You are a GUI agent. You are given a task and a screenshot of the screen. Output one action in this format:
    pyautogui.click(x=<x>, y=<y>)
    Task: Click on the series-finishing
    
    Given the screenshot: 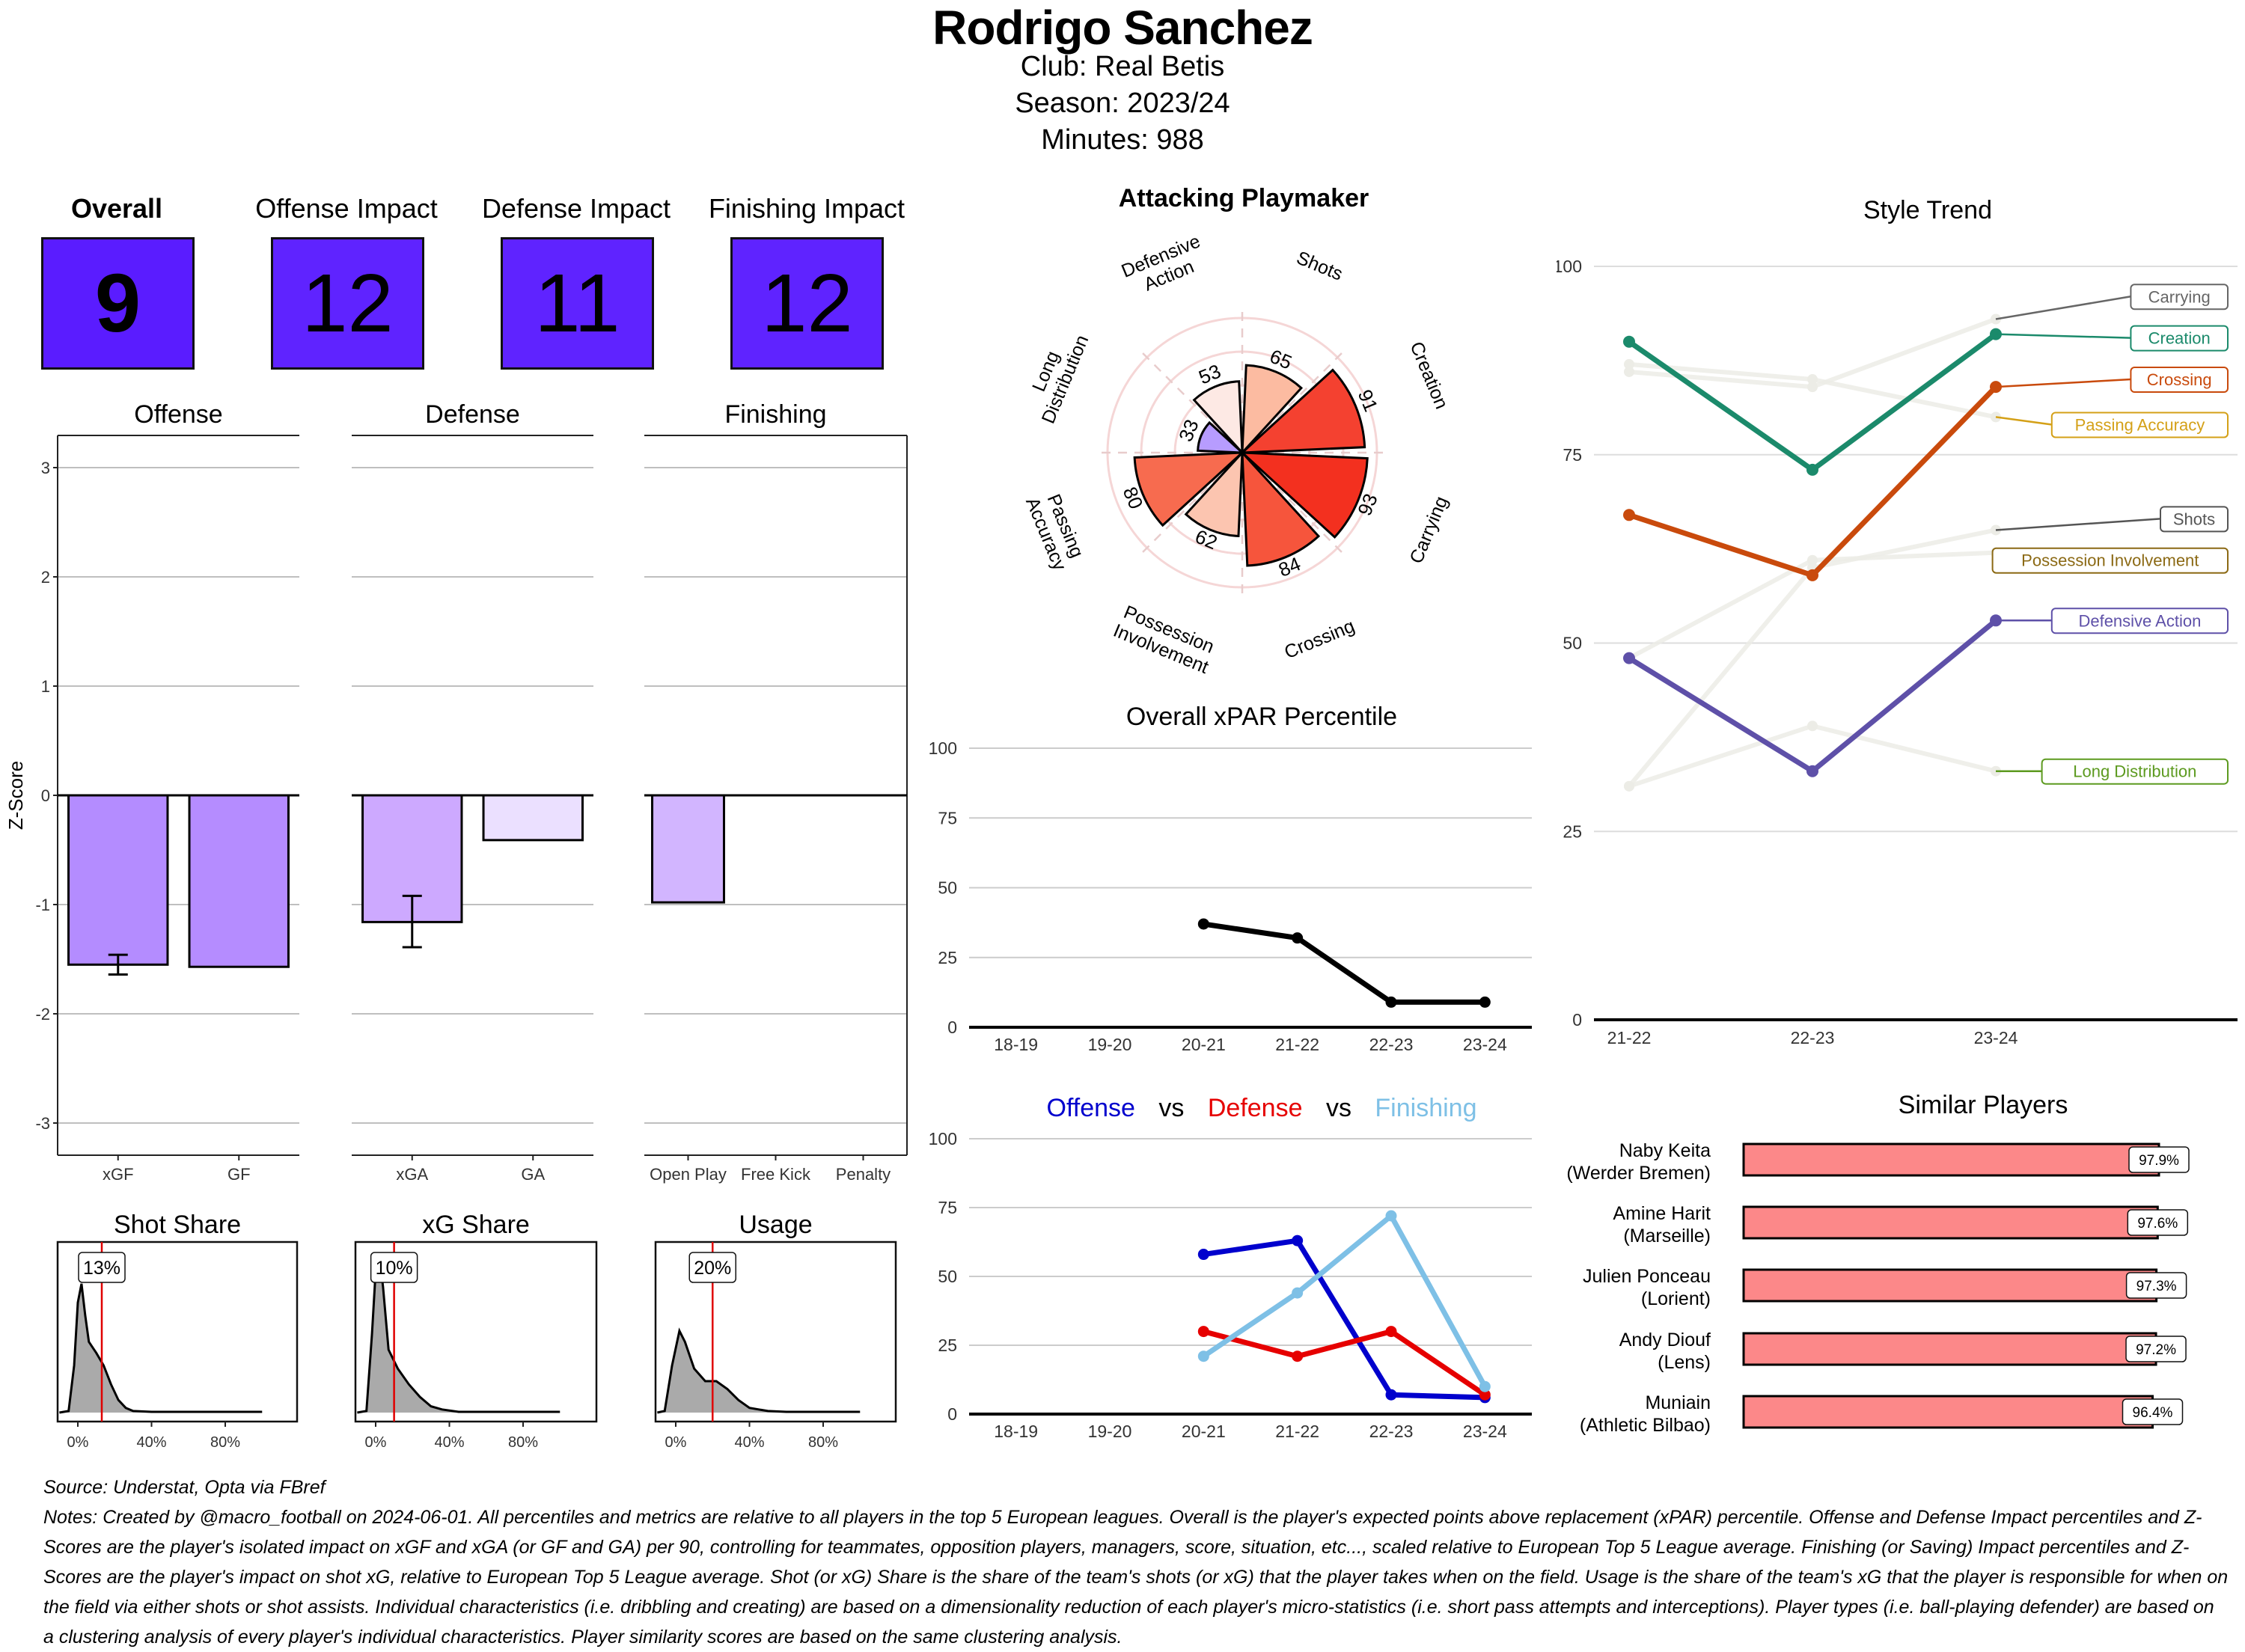 What is the action you would take?
    pyautogui.click(x=1344, y=1301)
    